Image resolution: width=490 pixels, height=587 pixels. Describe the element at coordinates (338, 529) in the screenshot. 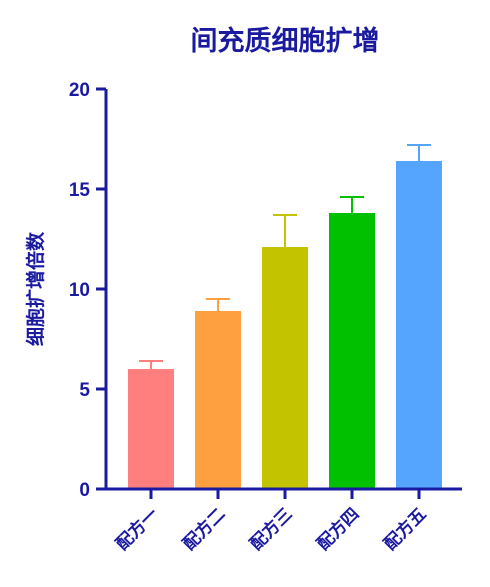

I see `x-tick-label: 配方四` at that location.